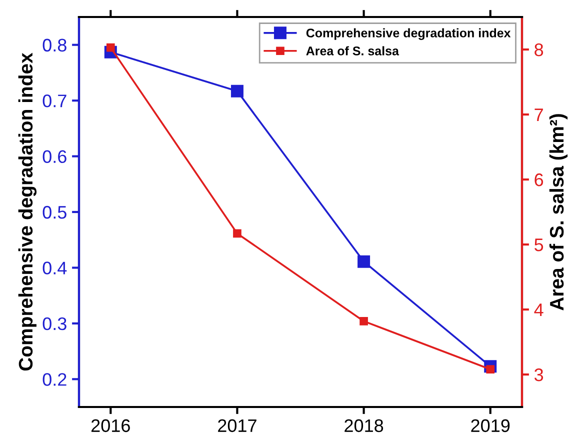  What do you see at coordinates (54, 323) in the screenshot?
I see `y-tick-label: 0.3` at bounding box center [54, 323].